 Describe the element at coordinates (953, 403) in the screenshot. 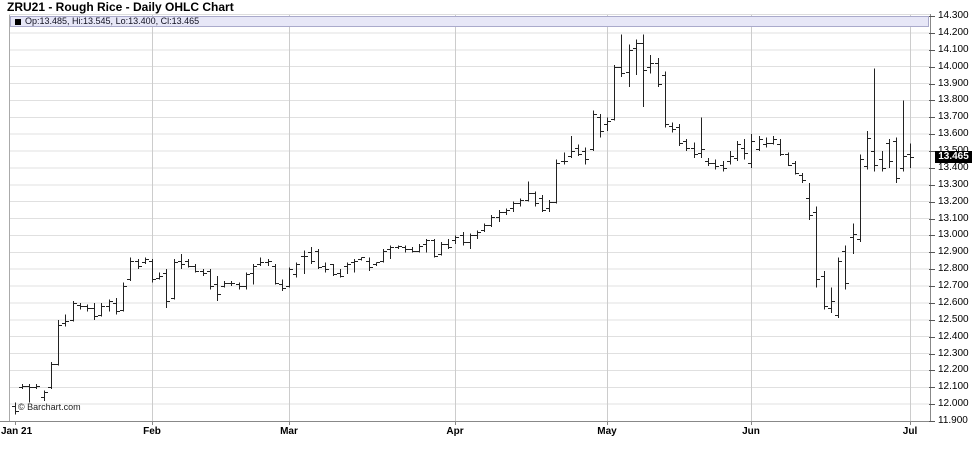

I see `y-axis-tick-label: 12.000` at that location.